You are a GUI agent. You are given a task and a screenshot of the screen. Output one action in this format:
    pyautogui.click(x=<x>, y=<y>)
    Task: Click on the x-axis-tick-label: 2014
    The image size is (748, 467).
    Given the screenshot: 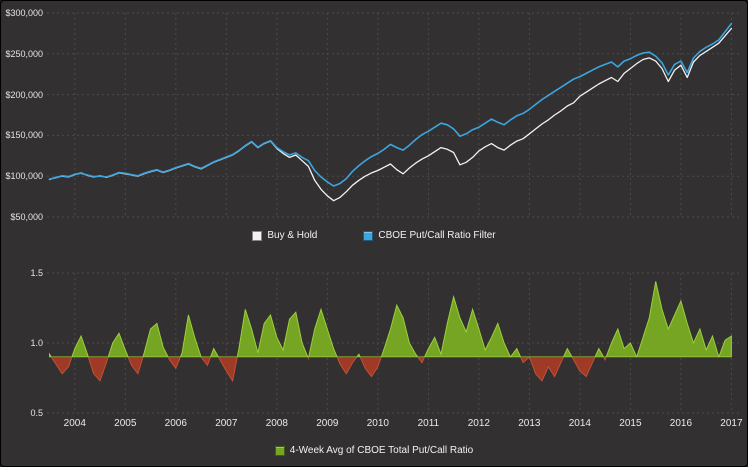 What is the action you would take?
    pyautogui.click(x=579, y=423)
    